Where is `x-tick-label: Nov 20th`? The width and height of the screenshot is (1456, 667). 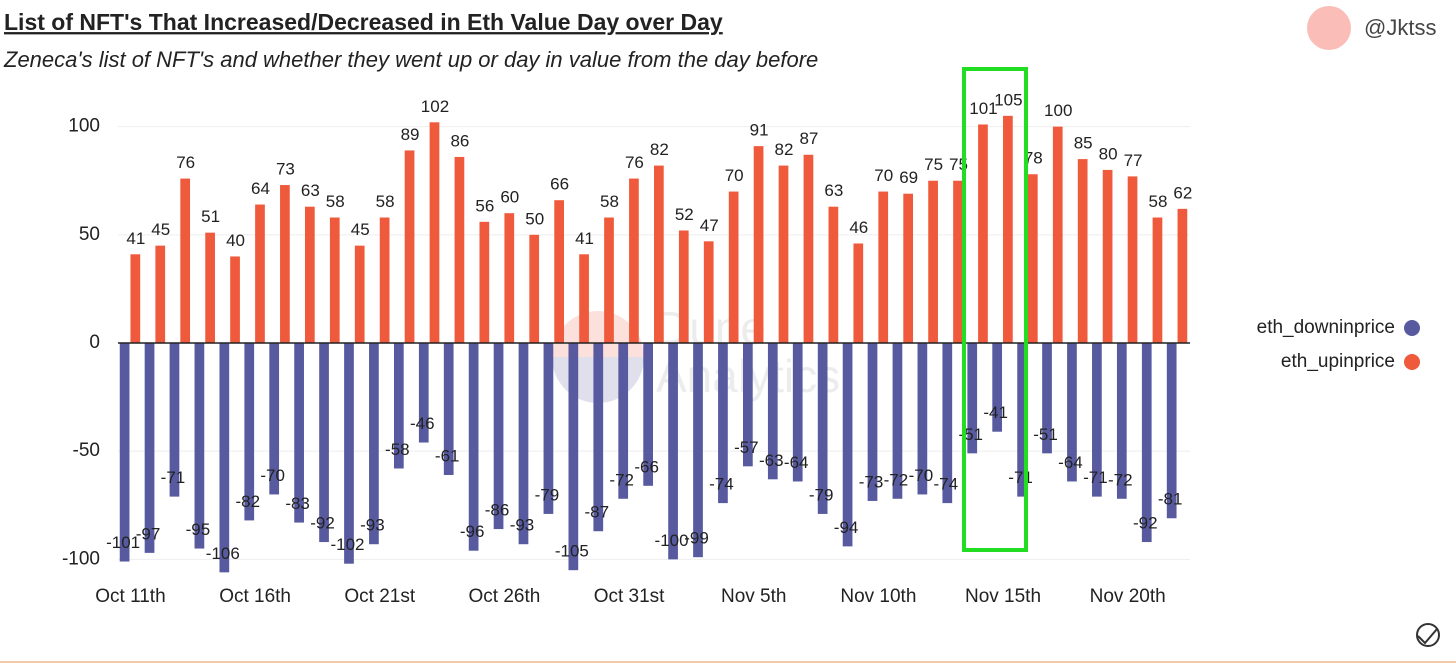
x-tick-label: Nov 20th is located at coordinates (1128, 596).